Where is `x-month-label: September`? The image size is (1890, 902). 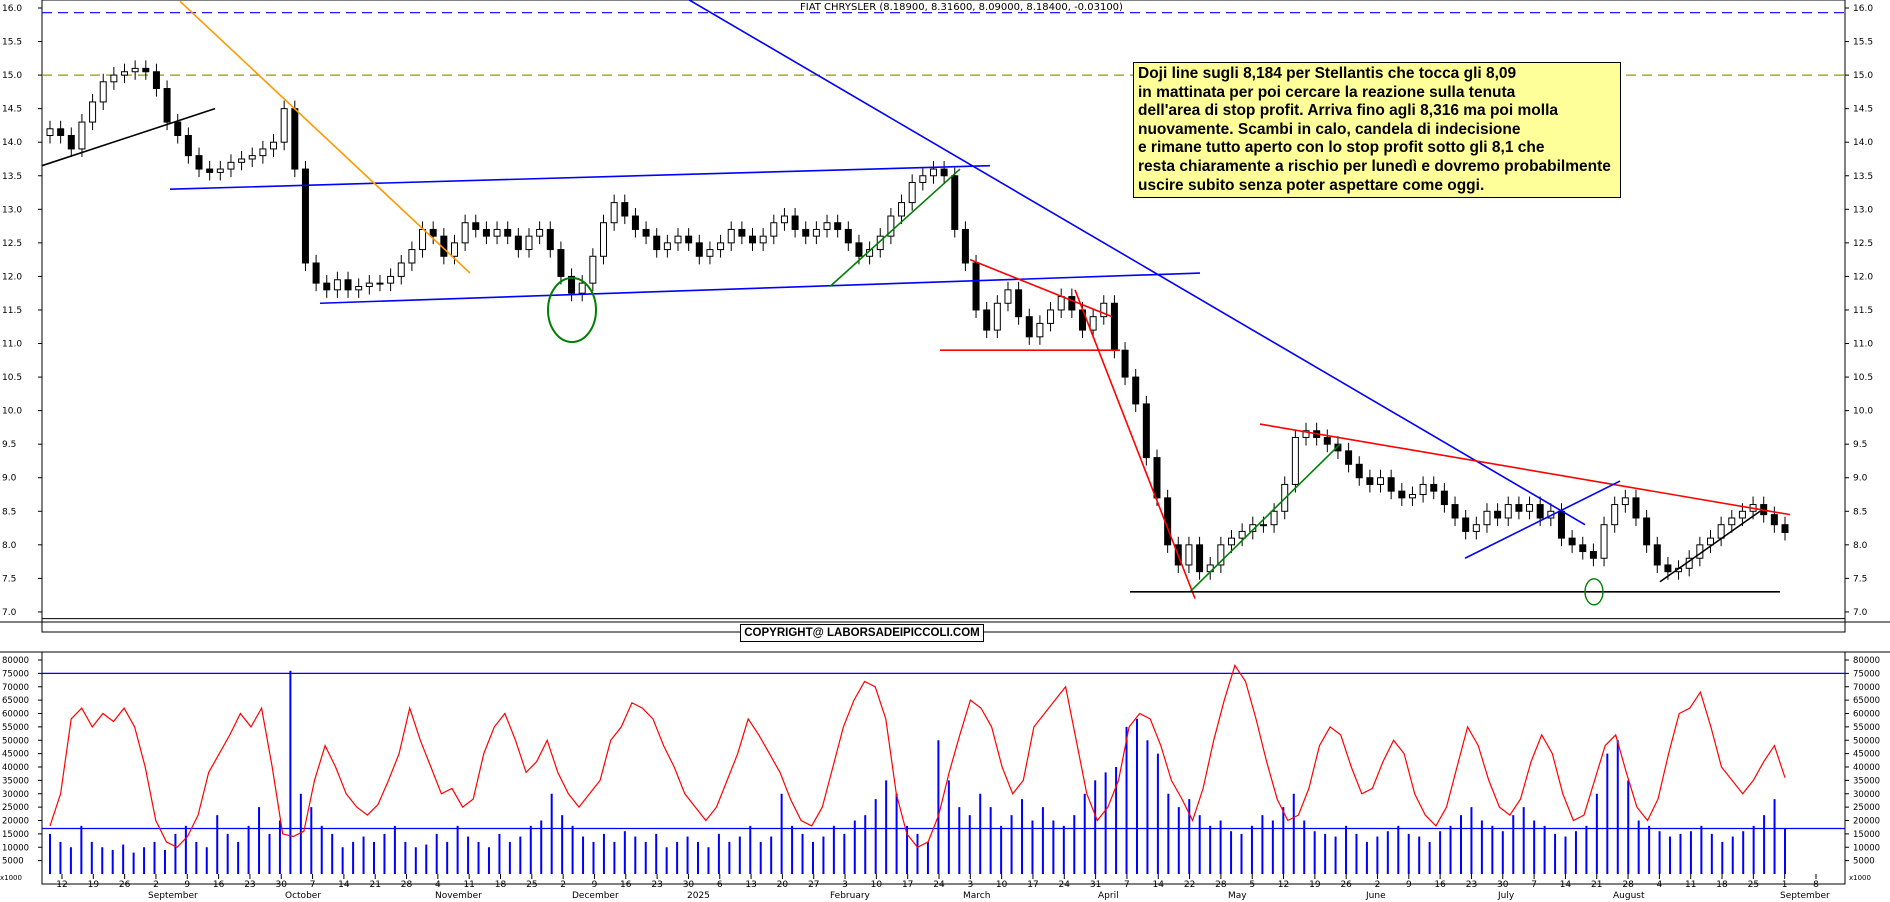
x-month-label: September is located at coordinates (1805, 896).